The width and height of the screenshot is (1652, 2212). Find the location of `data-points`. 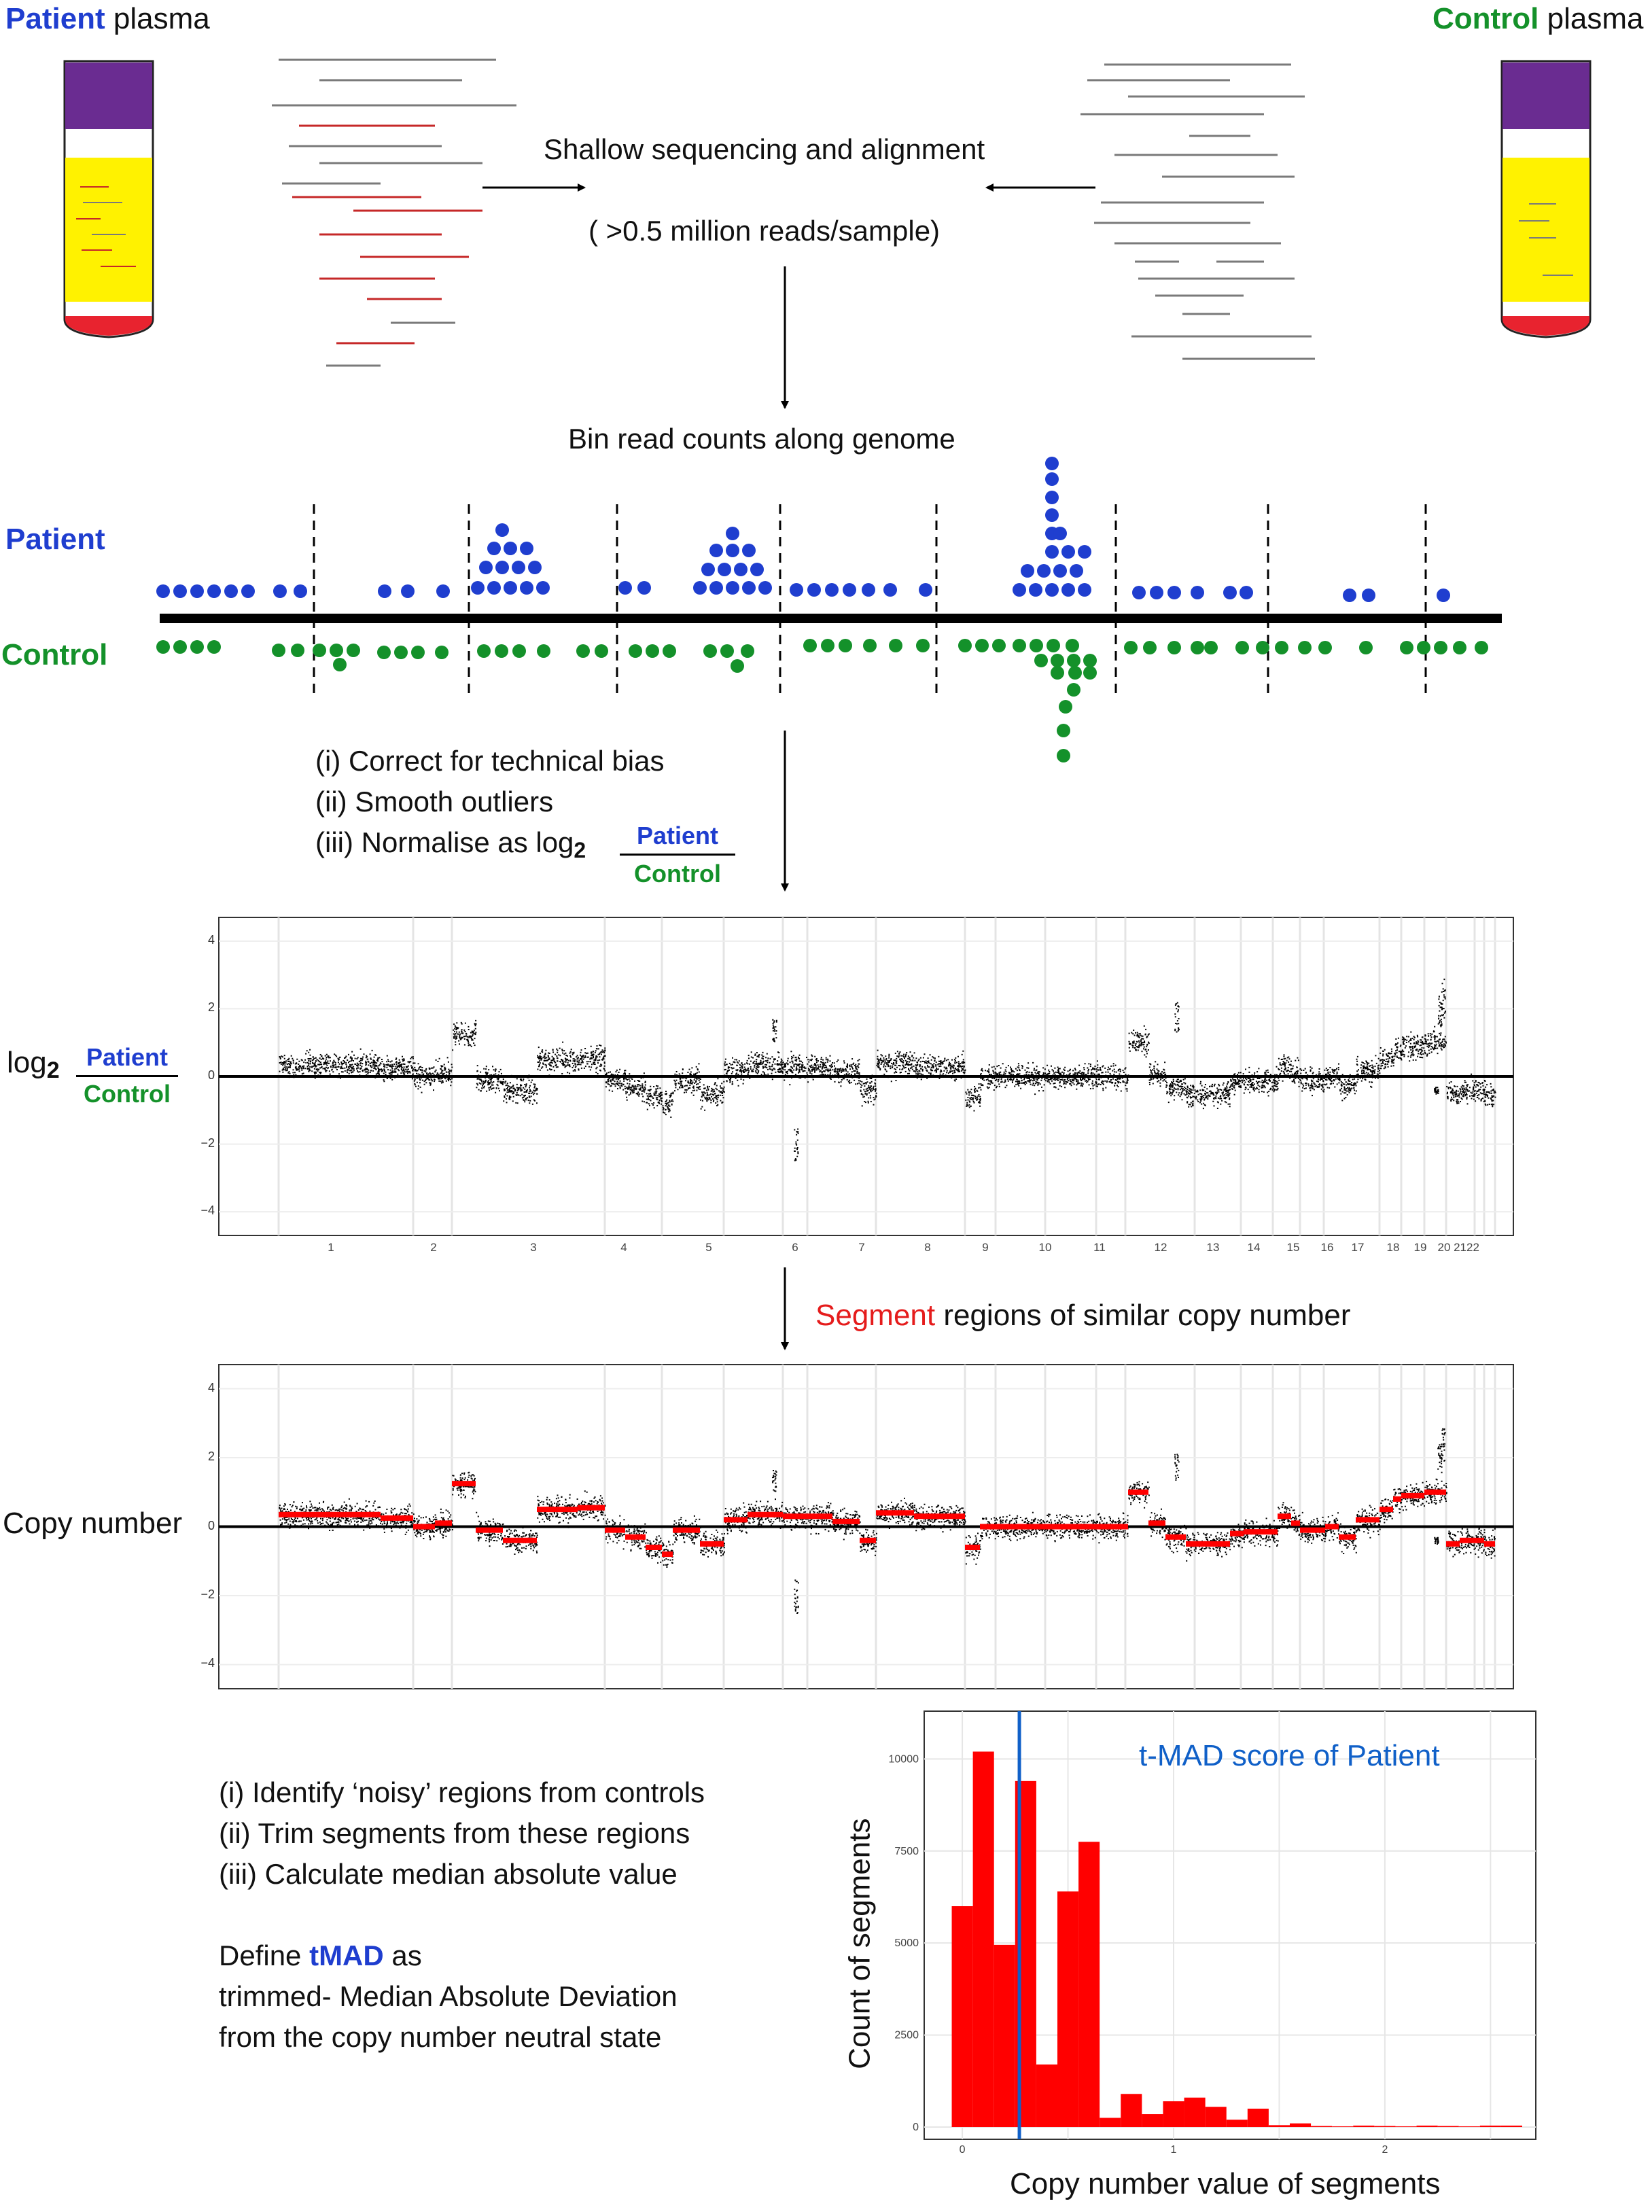

data-points is located at coordinates (887, 1521).